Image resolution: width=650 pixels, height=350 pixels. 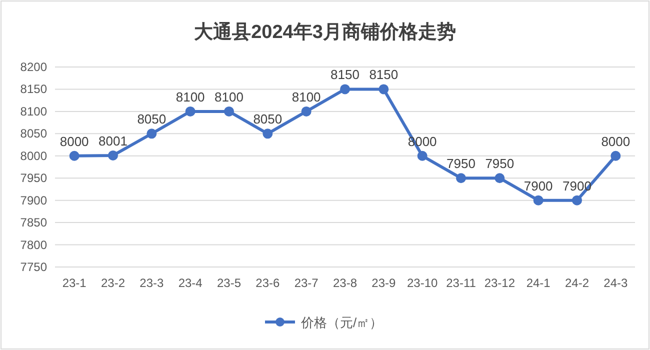 I want to click on y-tick-label: 7850, so click(x=34, y=223).